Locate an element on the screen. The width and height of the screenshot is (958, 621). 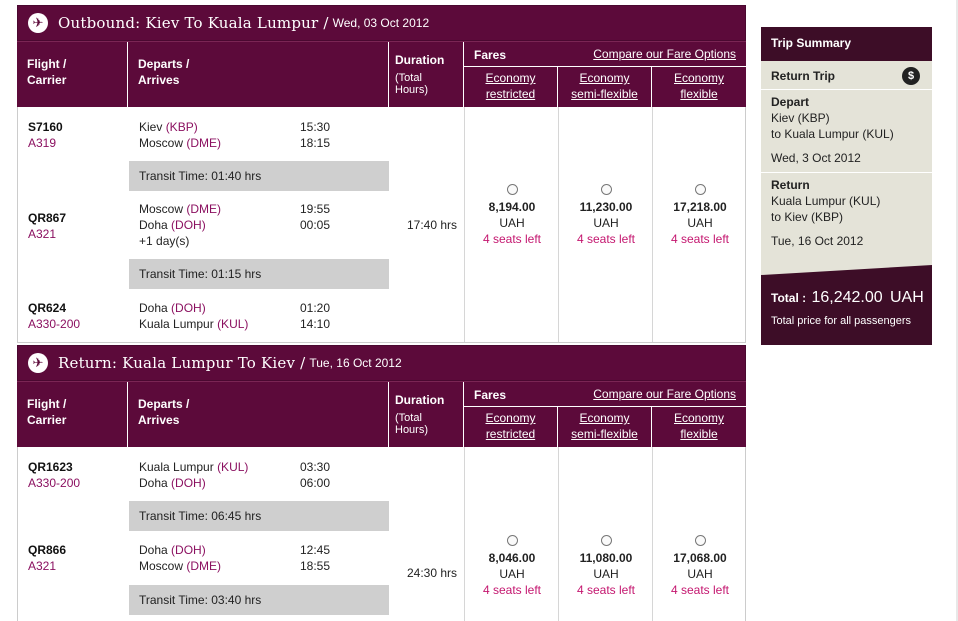
arrival-airport: Kuala Lumpur (KUL) is located at coordinates (193, 324).